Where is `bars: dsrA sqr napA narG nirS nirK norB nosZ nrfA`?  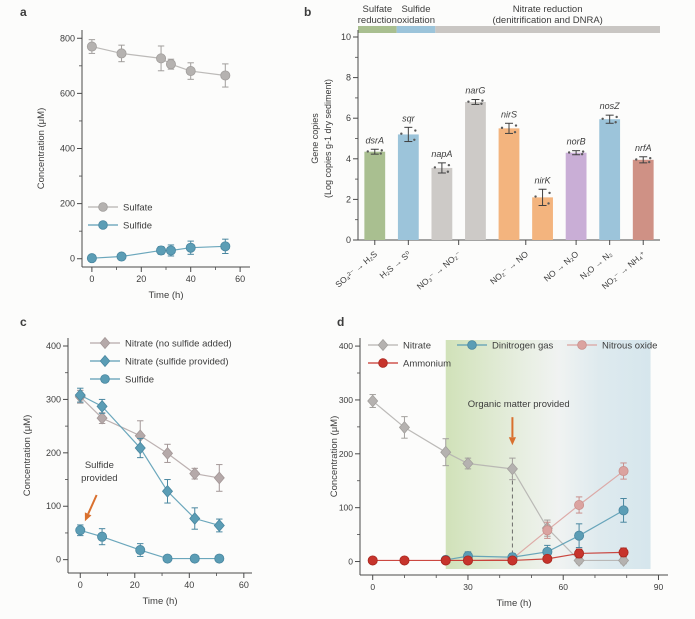
bars: dsrA sqr napA narG nirS nirK norB nosZ nrfA is located at coordinates (509, 163).